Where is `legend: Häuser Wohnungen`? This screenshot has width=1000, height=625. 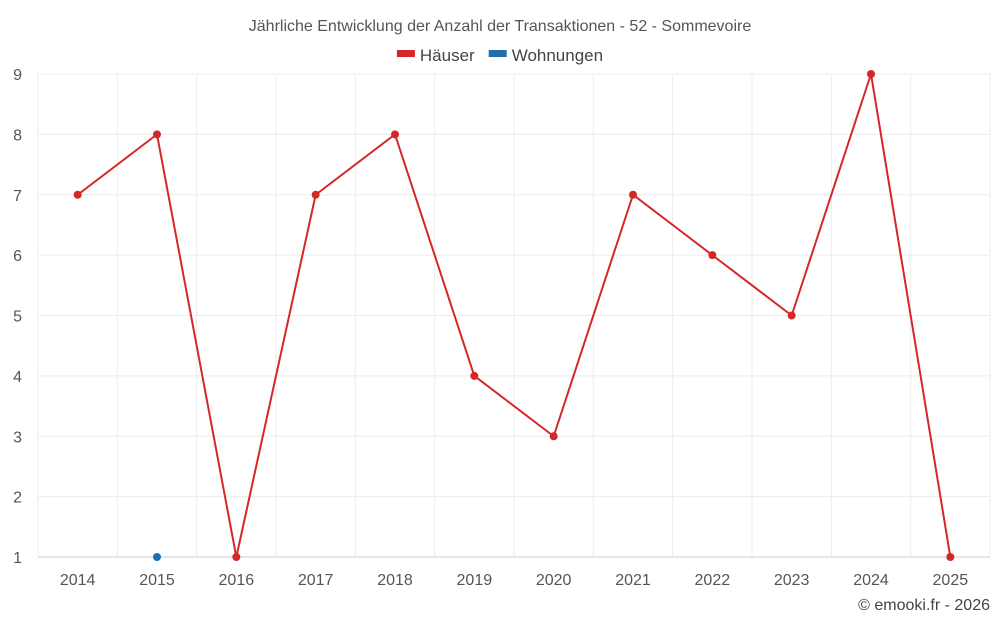 legend: Häuser Wohnungen is located at coordinates (499, 55).